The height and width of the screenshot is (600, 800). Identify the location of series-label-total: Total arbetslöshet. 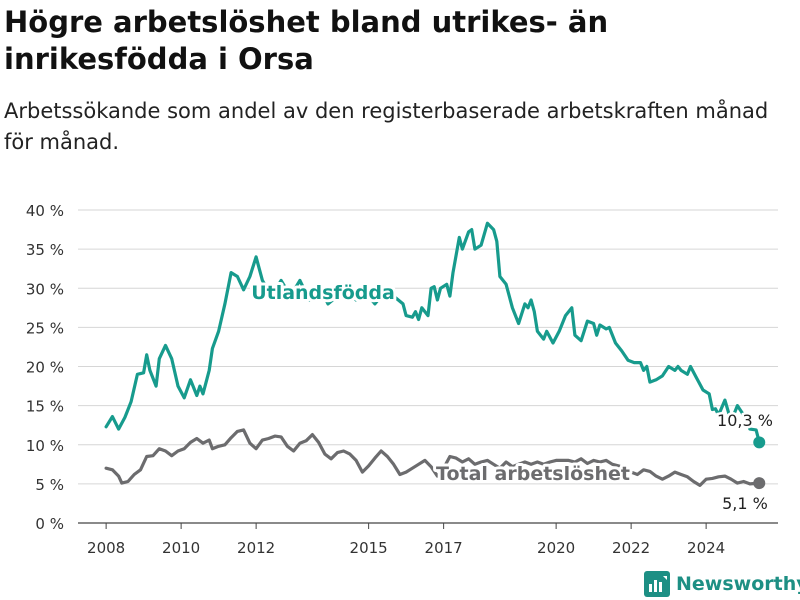
(533, 474).